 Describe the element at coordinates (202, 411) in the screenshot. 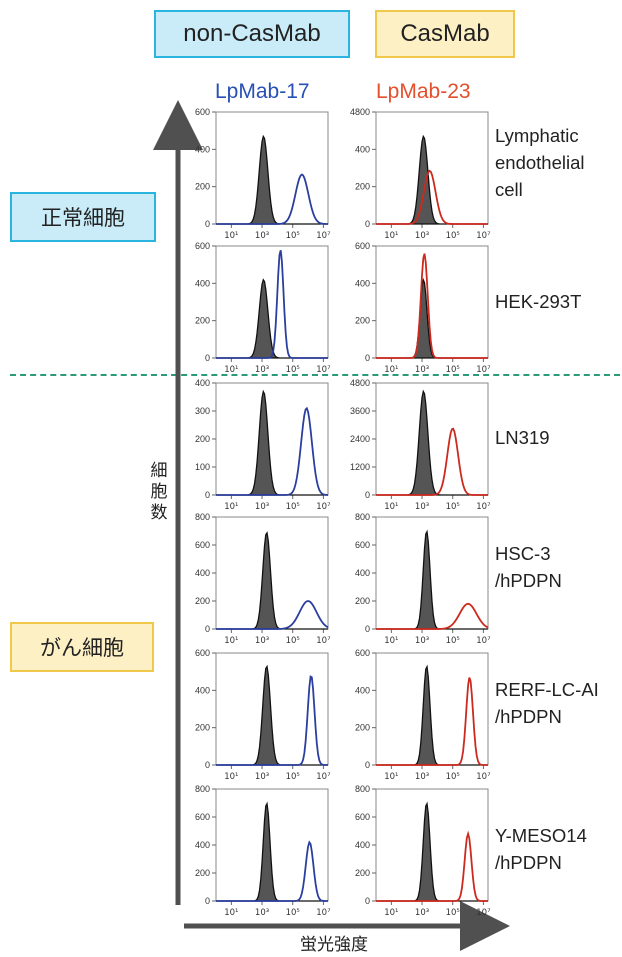

I see `y-tick-label: 300` at that location.